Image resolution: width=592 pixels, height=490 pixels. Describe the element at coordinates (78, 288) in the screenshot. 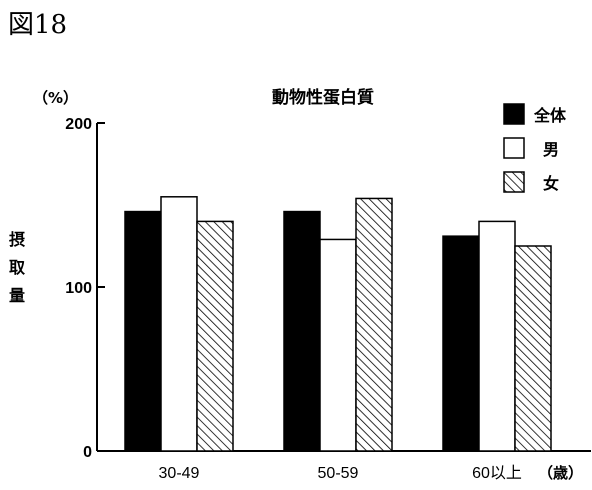

I see `y-tick-label: 100` at that location.